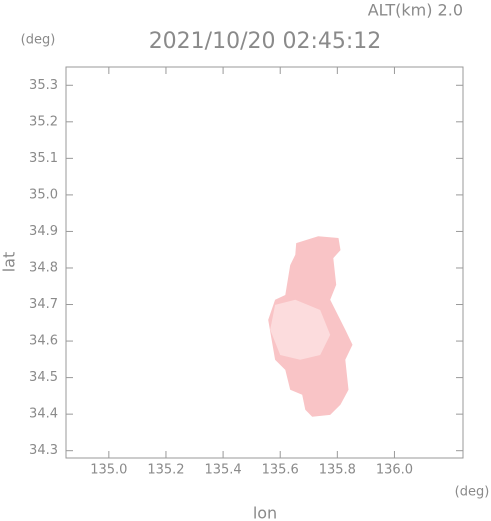 Image resolution: width=491 pixels, height=521 pixels. Describe the element at coordinates (43, 158) in the screenshot. I see `y-tick-label: 35.1` at that location.